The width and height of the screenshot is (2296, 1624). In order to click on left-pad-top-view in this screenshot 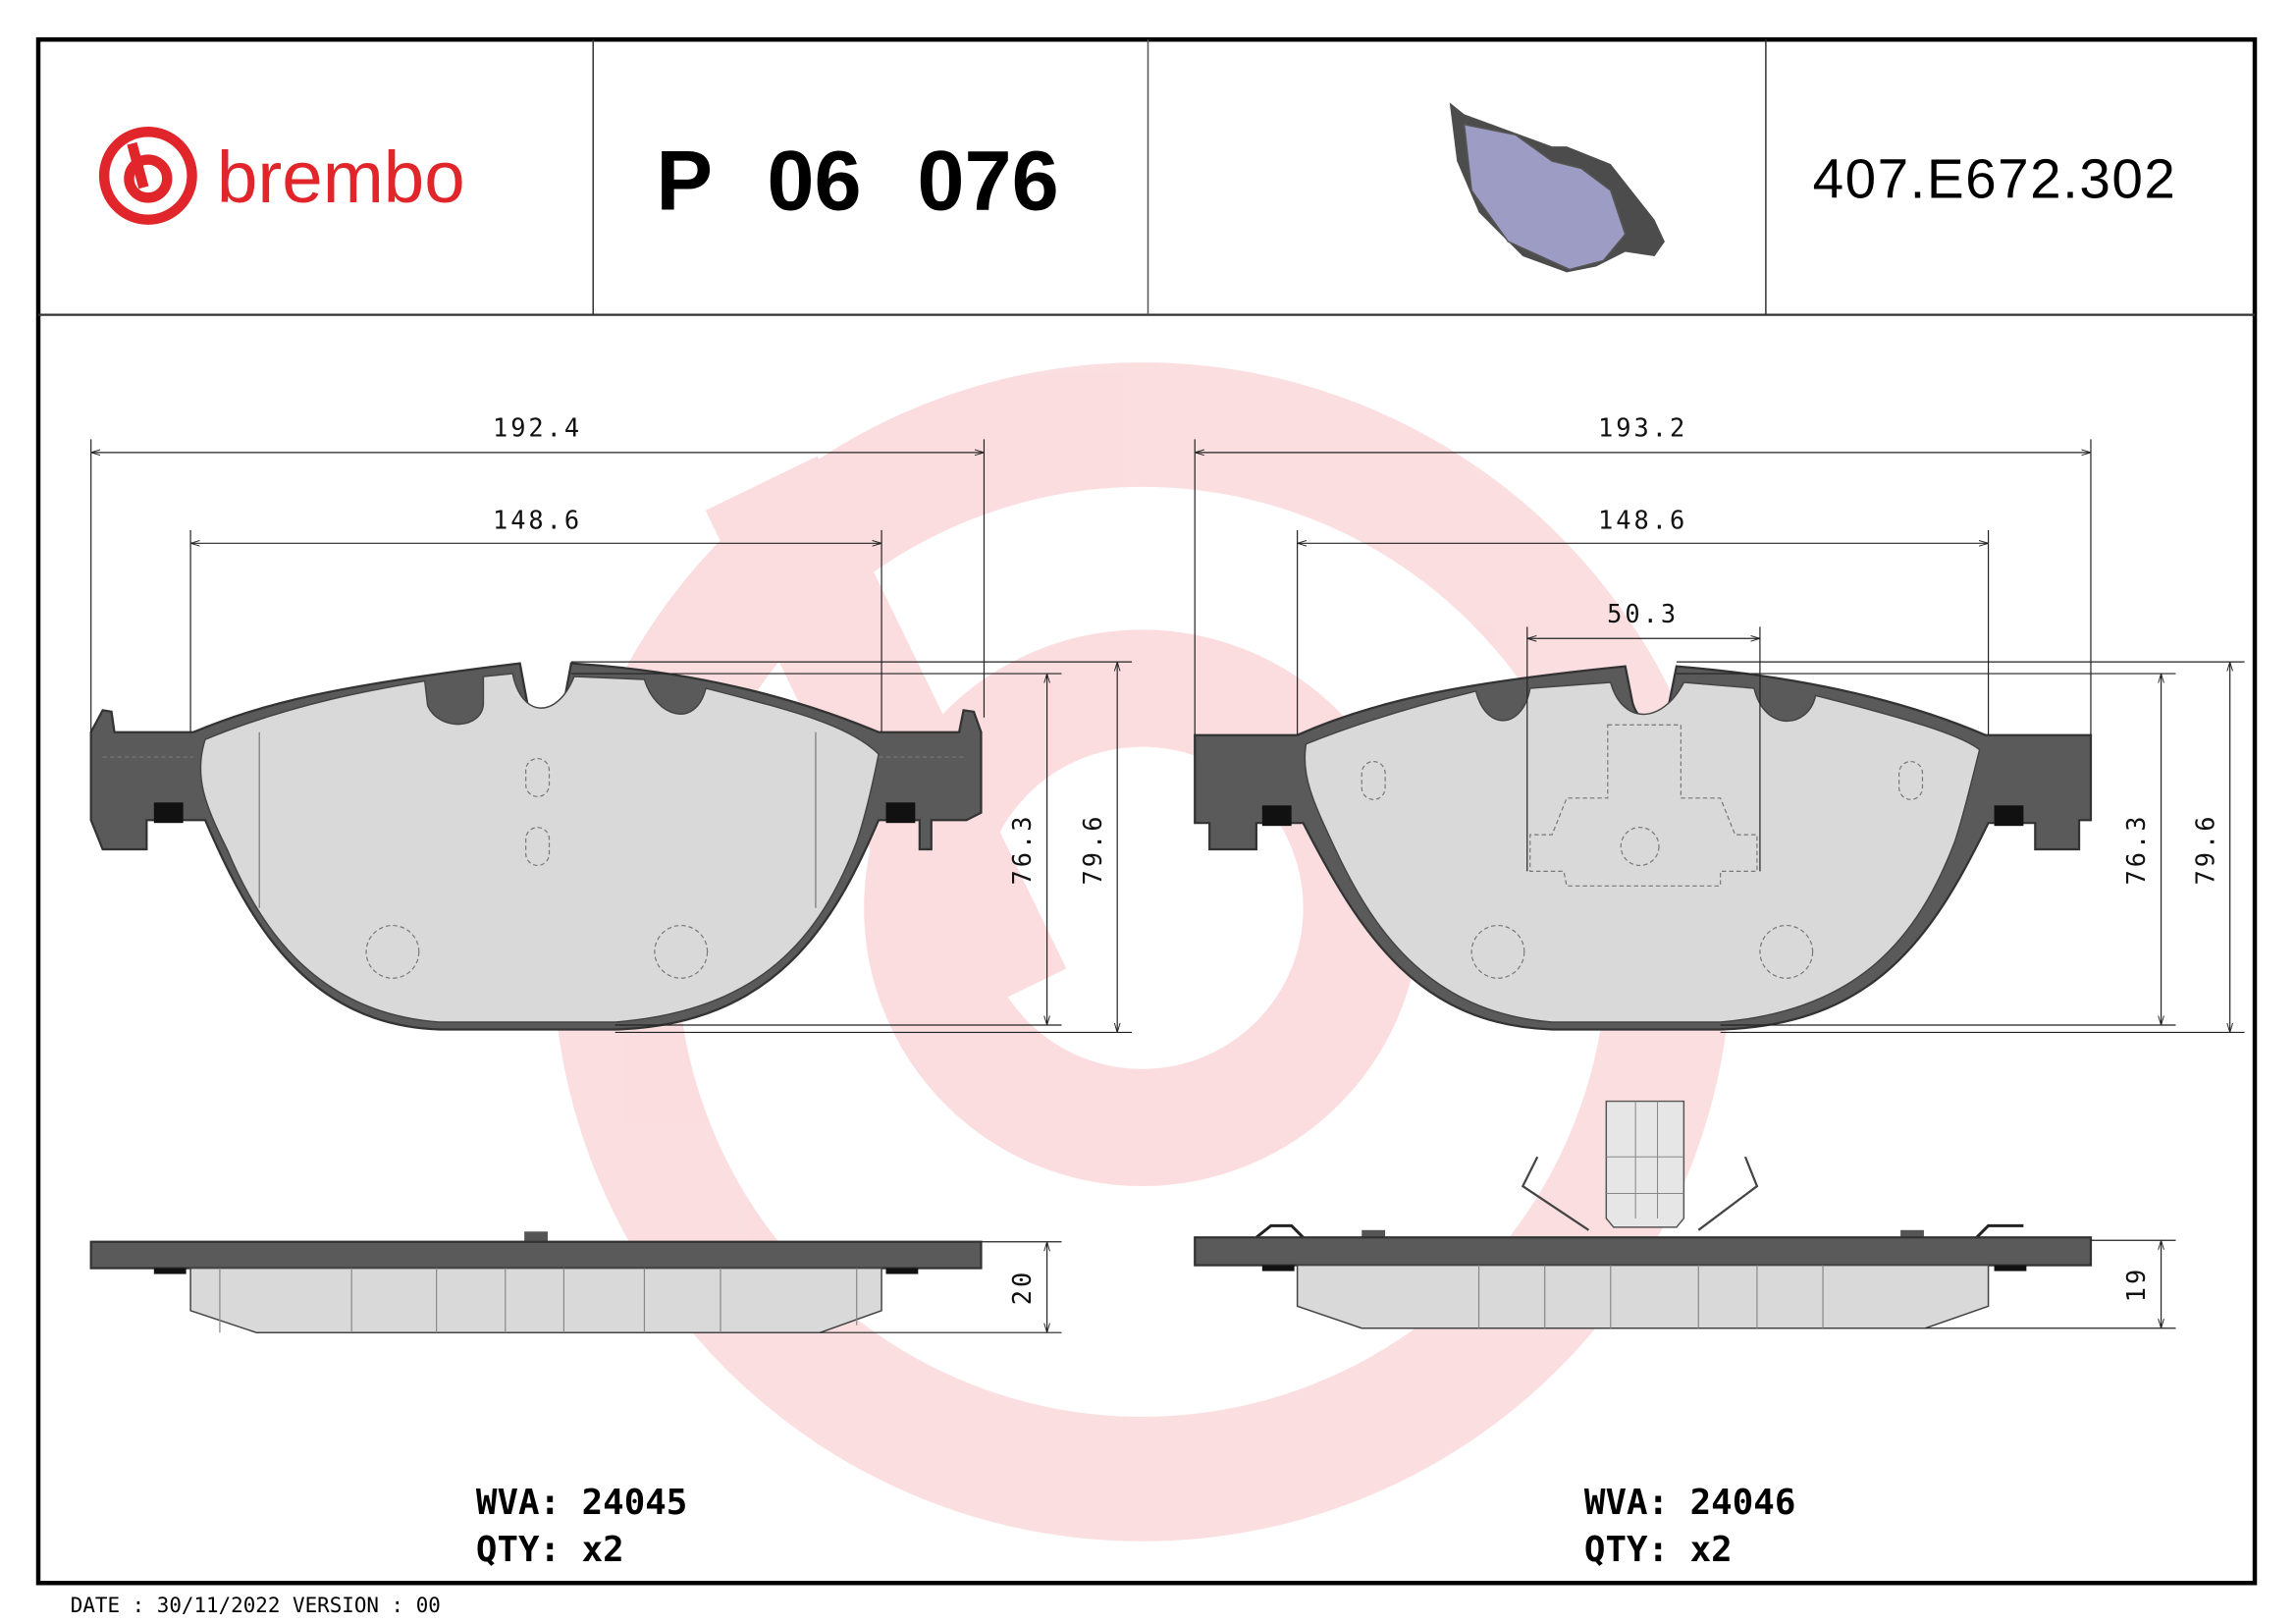, I will do `click(536, 846)`.